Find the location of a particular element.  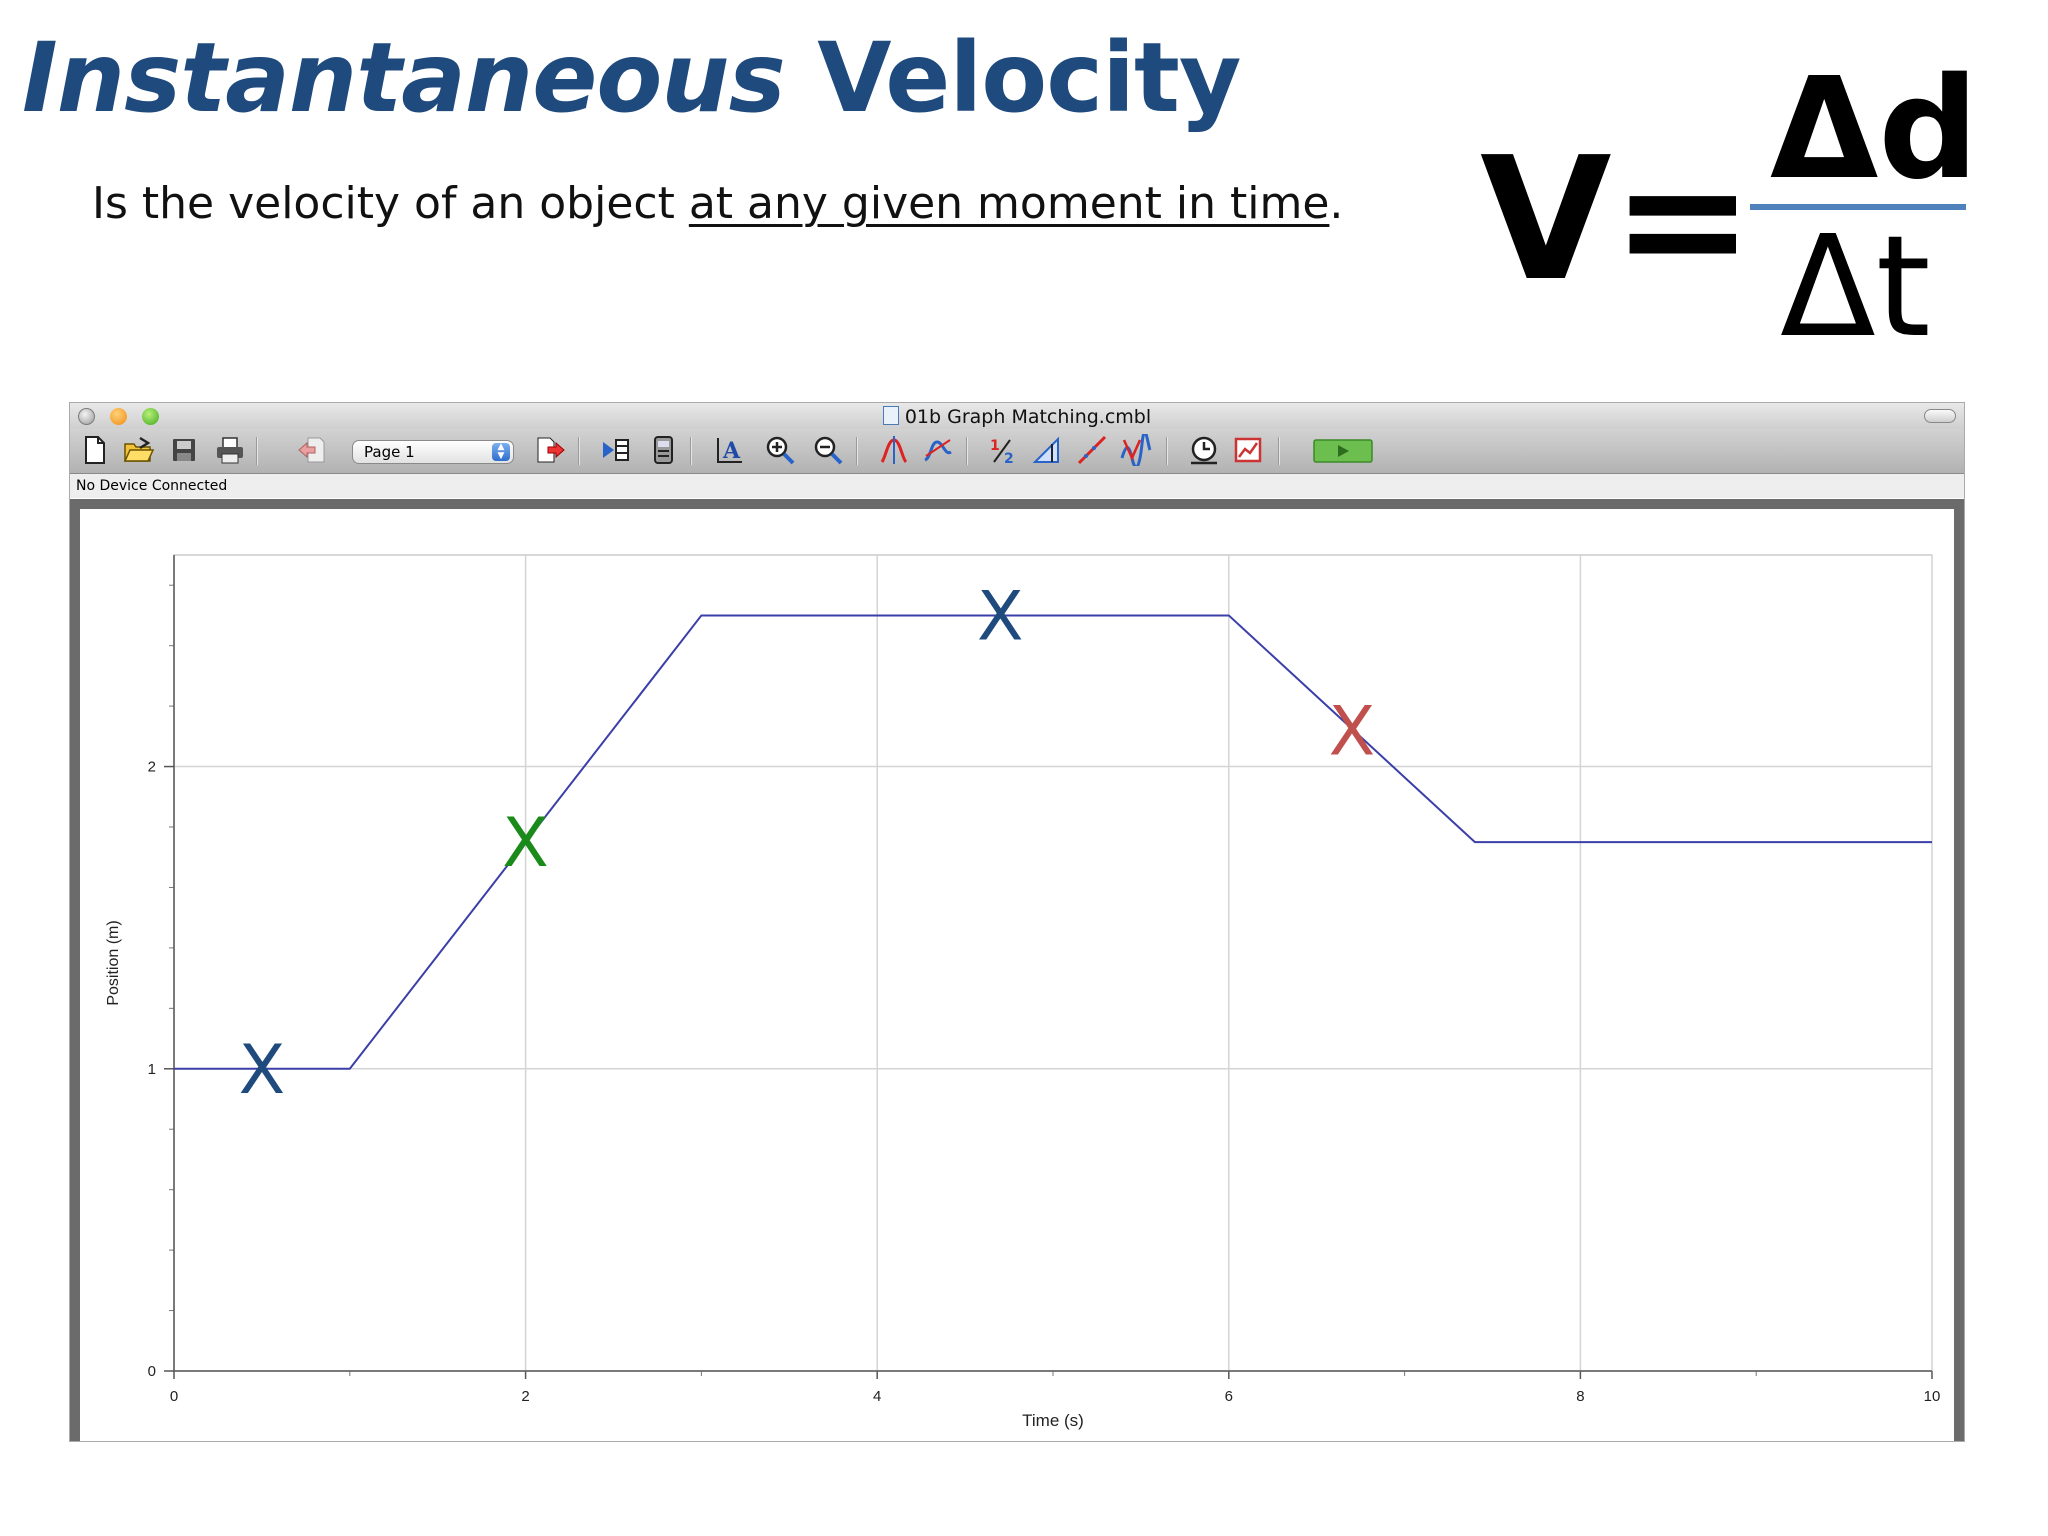

x-tick-label: 4 is located at coordinates (877, 1396).